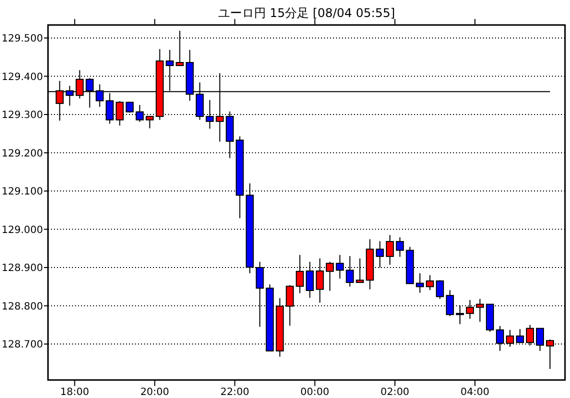 The image size is (570, 398). Describe the element at coordinates (22, 345) in the screenshot. I see `y-tick-label: 128.700` at that location.